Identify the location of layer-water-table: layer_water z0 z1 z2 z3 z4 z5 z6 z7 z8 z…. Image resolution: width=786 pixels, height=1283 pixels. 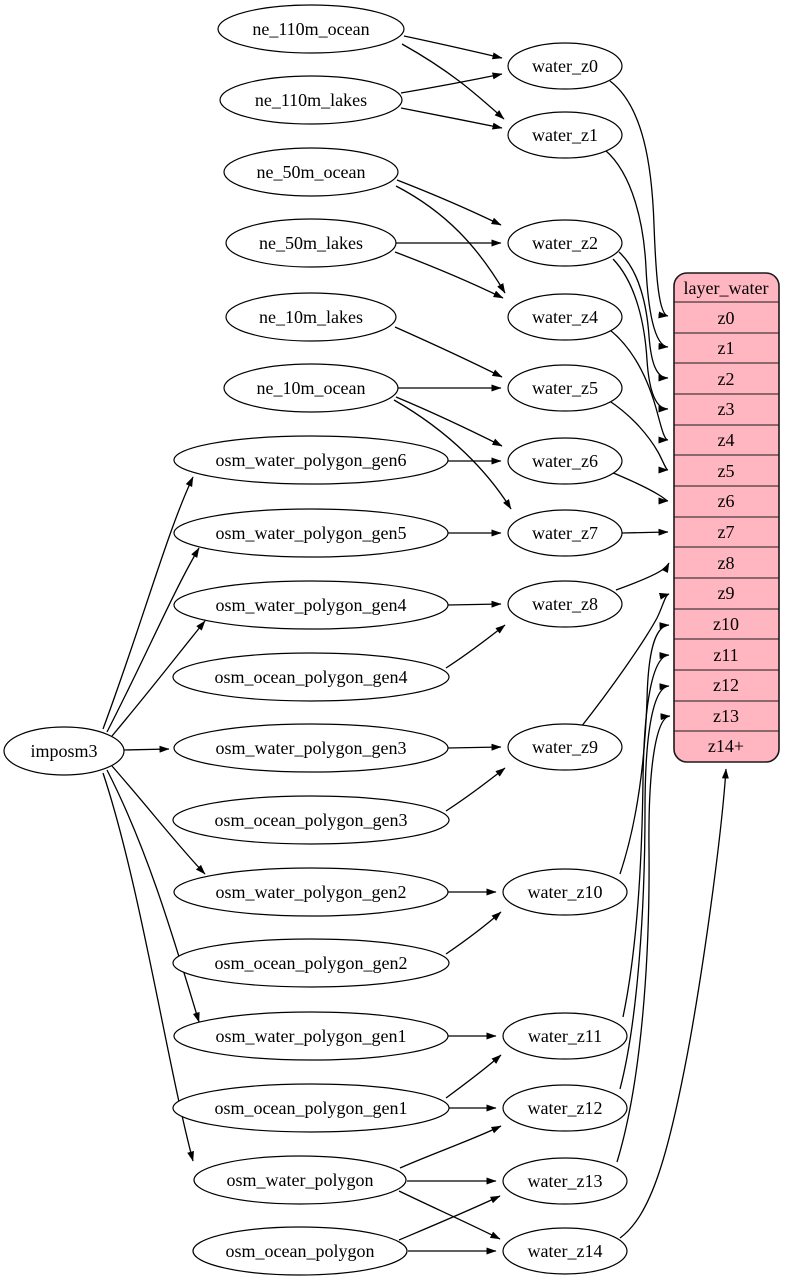
(726, 517).